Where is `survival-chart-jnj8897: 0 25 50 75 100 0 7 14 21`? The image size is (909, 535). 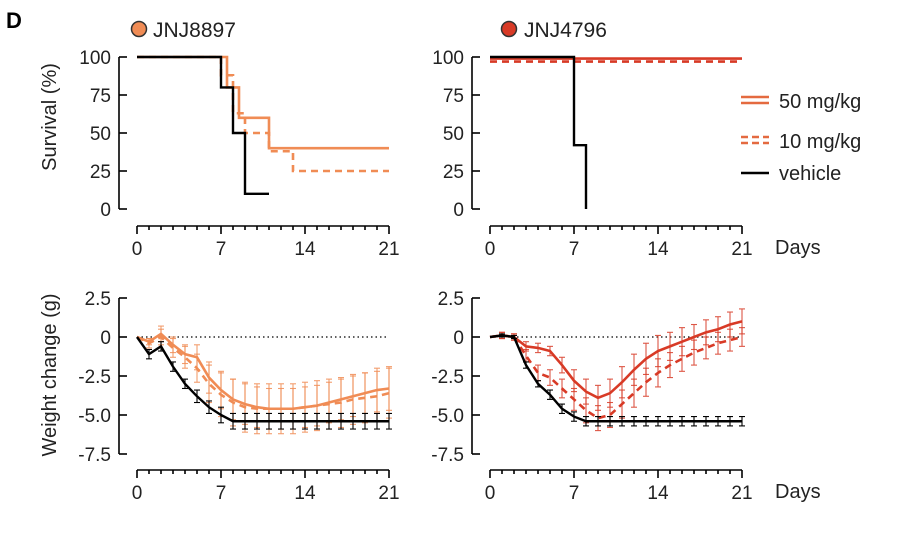
survival-chart-jnj8897: 0 25 50 75 100 0 7 14 21 is located at coordinates (239, 154).